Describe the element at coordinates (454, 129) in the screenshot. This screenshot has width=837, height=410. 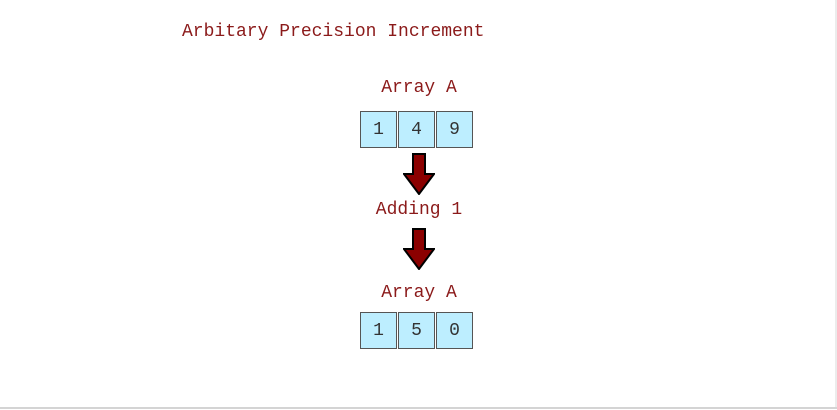
I see `input-array-cell: 9` at that location.